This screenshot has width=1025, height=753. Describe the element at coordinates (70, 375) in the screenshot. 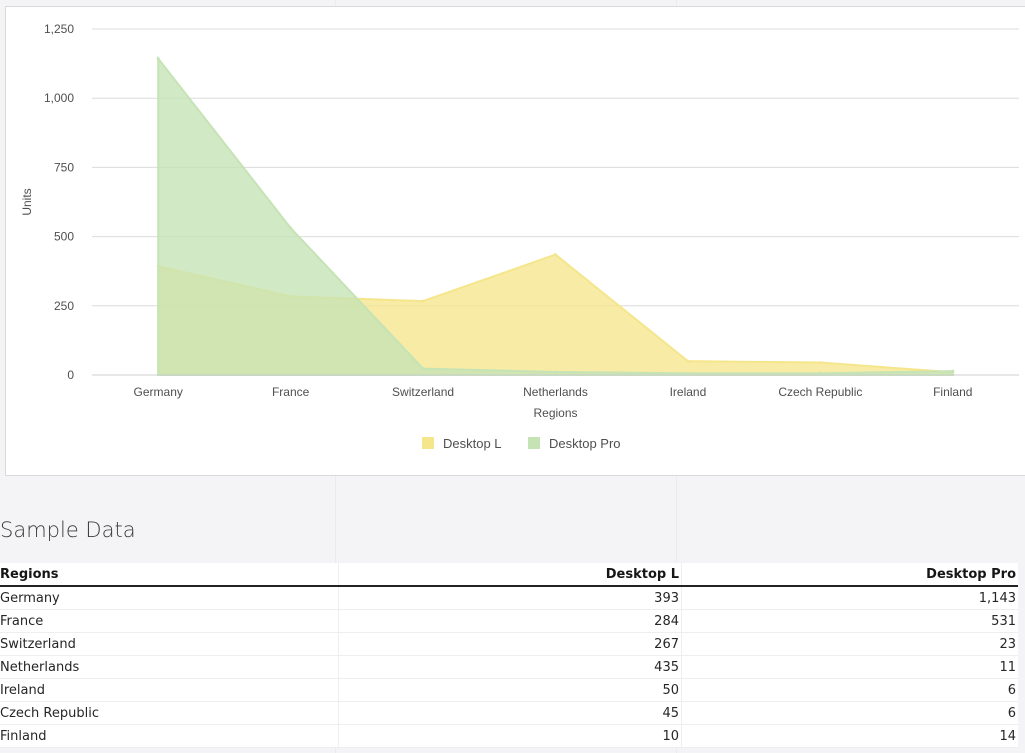

I see `y-tick-label: 0` at that location.